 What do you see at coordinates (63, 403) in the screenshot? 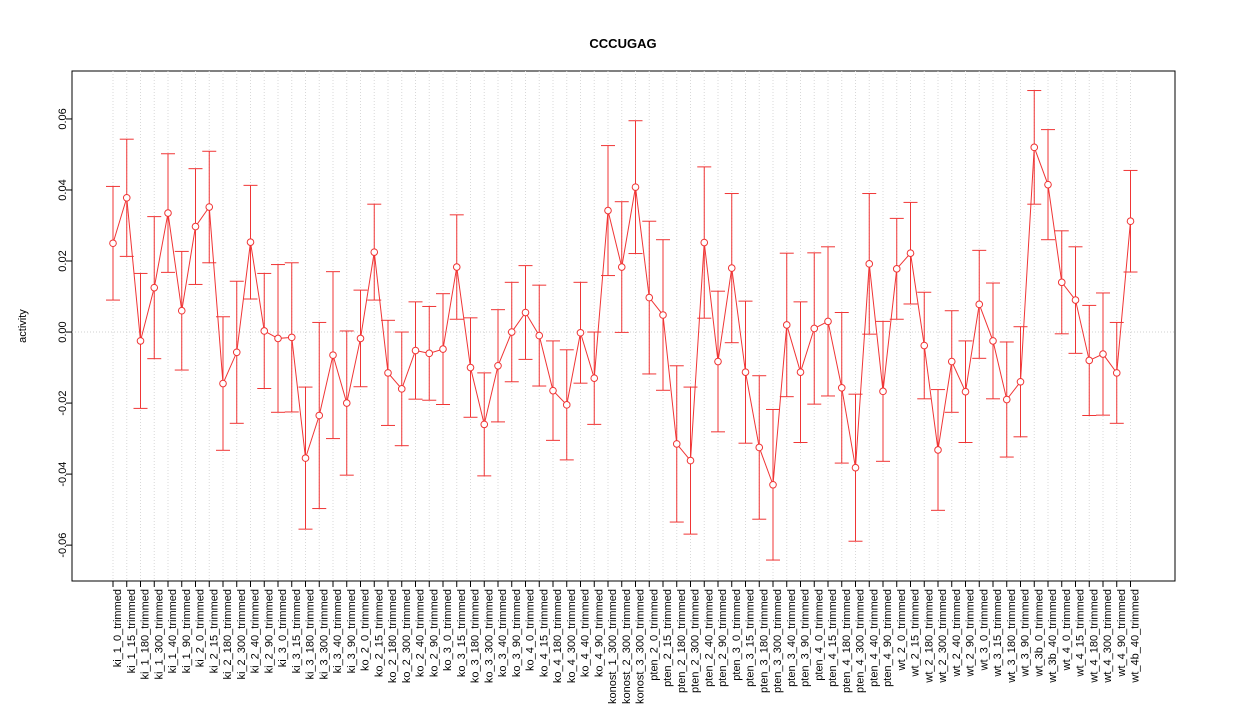
I see `y-tick-label: -0.02` at bounding box center [63, 403].